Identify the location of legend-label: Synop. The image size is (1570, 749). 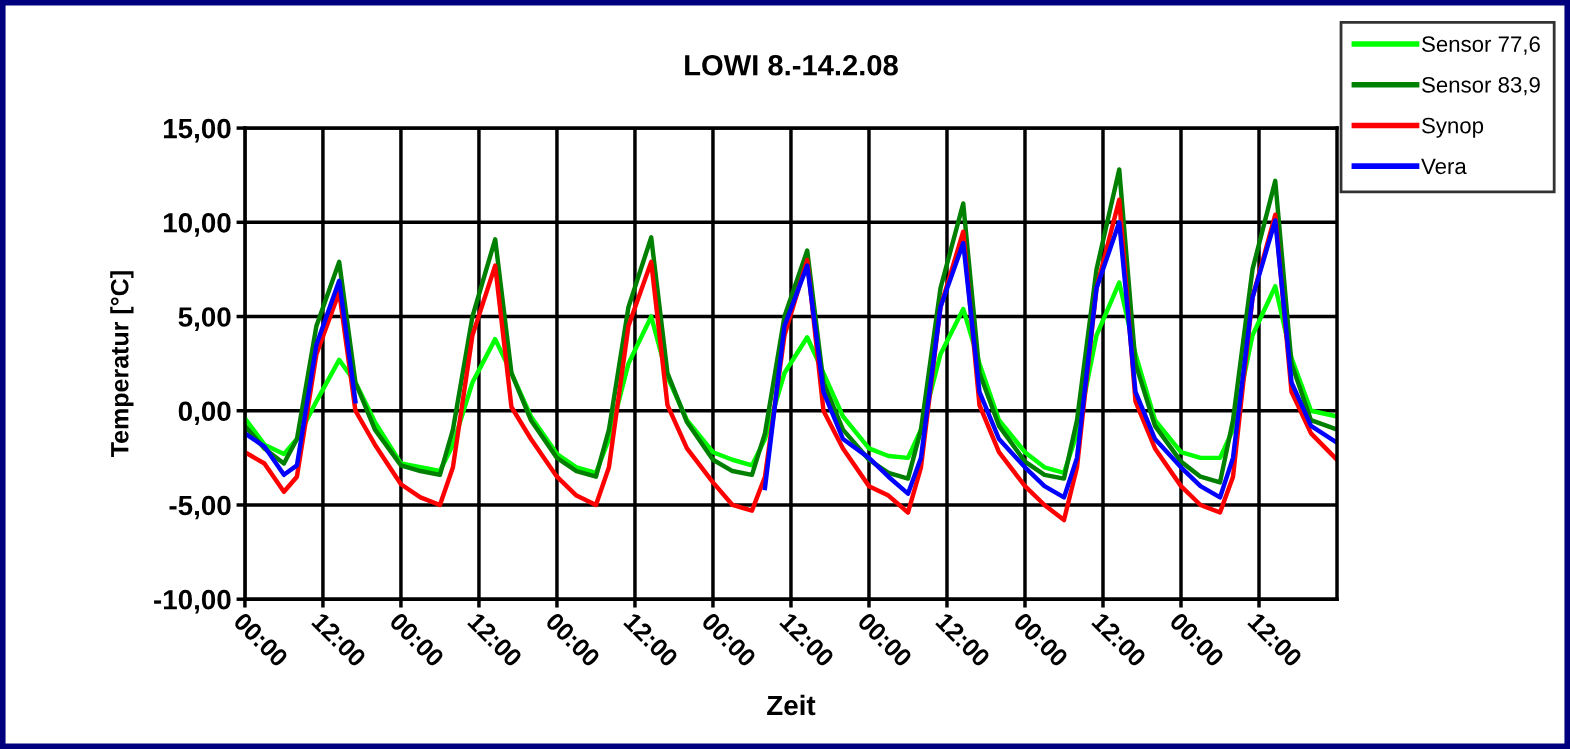
(1453, 127).